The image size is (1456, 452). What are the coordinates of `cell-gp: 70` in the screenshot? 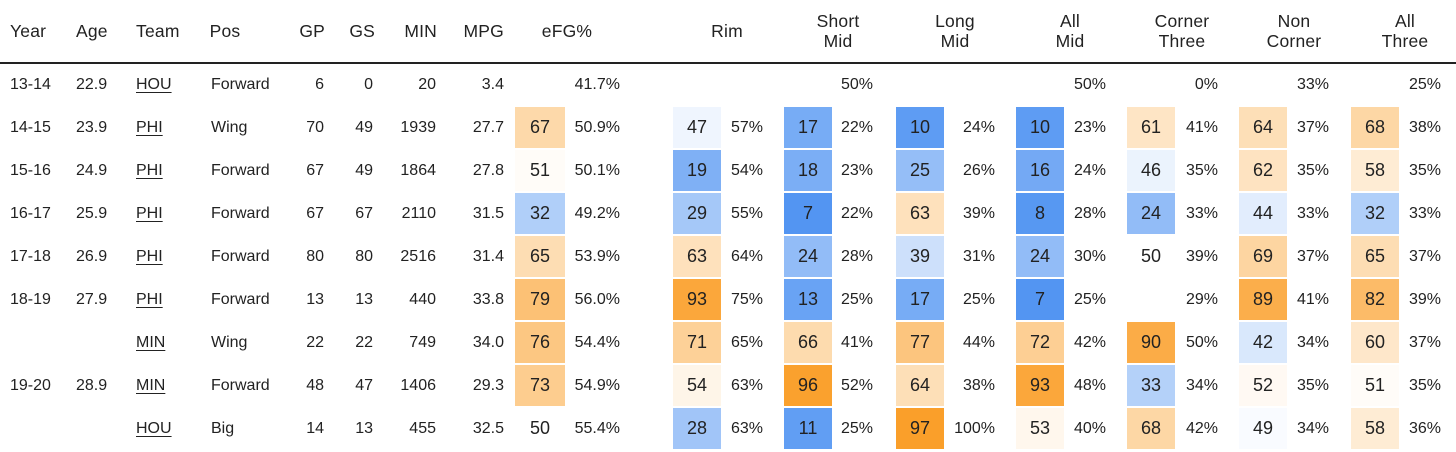 It's located at (315, 127).